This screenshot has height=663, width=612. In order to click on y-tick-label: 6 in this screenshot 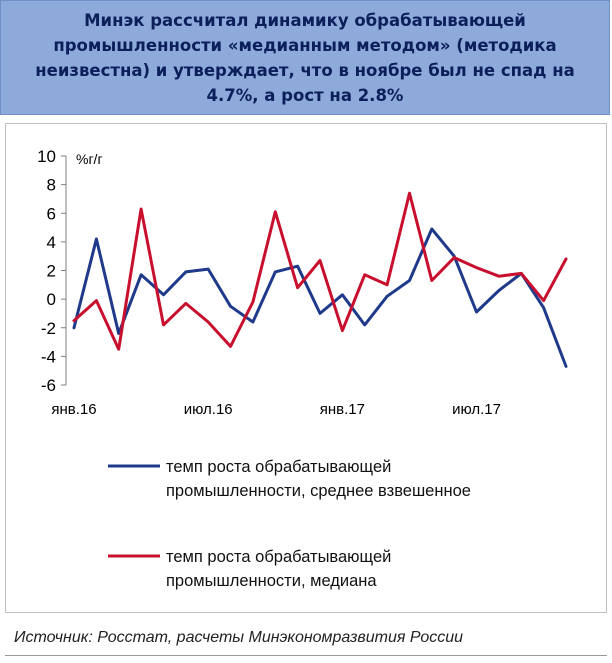, I will do `click(51, 213)`.